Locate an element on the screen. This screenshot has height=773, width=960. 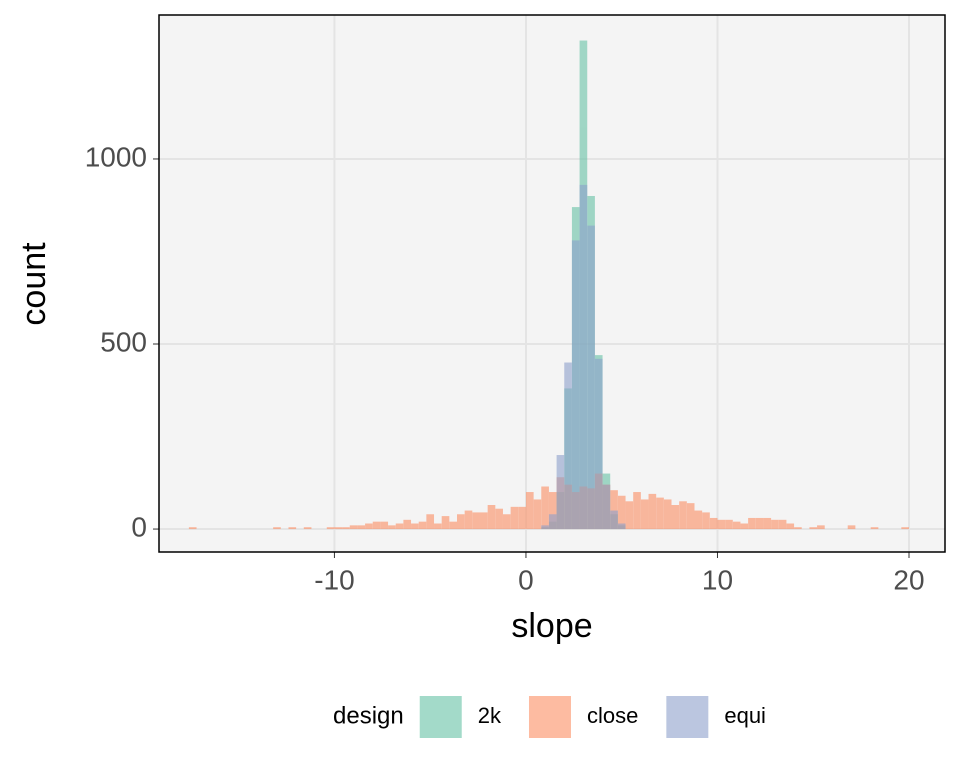
y-tick-label: 1000 is located at coordinates (116, 156).